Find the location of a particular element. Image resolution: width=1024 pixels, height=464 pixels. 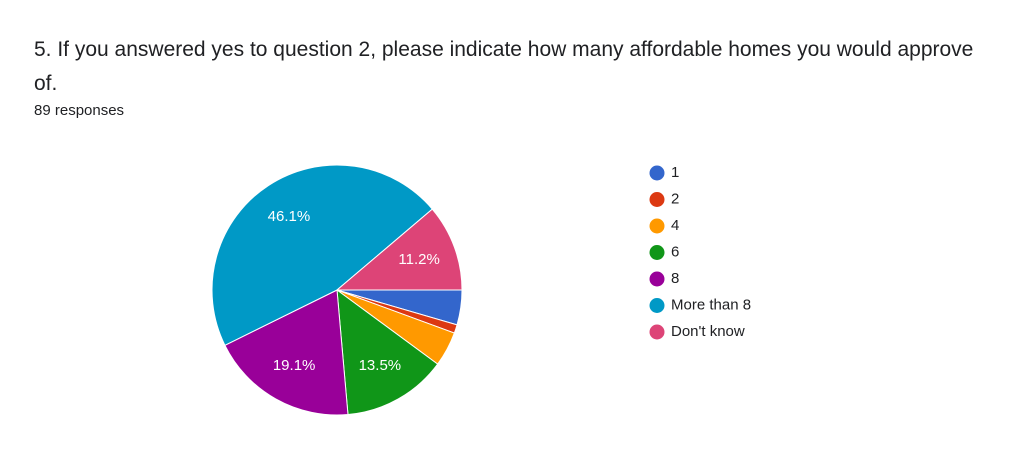

legend-label: 8 is located at coordinates (675, 278).